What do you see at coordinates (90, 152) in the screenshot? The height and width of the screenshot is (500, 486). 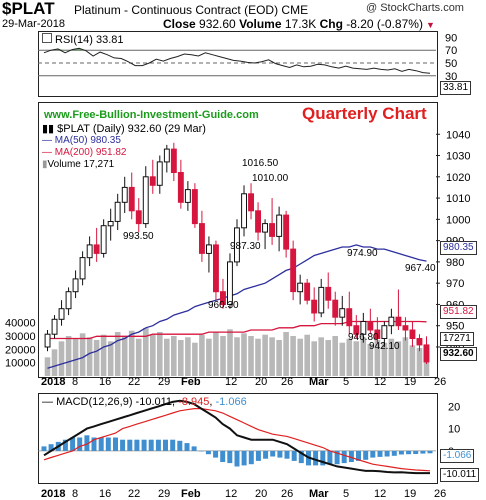 I see `legend-ma200-label: MA(200) 951.82` at bounding box center [90, 152].